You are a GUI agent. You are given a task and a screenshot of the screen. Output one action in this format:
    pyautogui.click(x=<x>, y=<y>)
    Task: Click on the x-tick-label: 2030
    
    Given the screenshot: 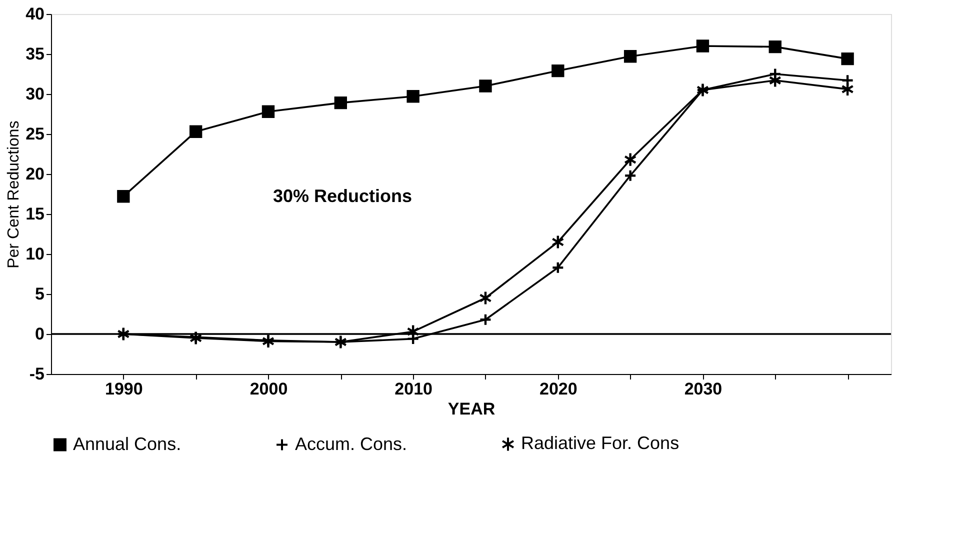 What is the action you would take?
    pyautogui.click(x=703, y=389)
    